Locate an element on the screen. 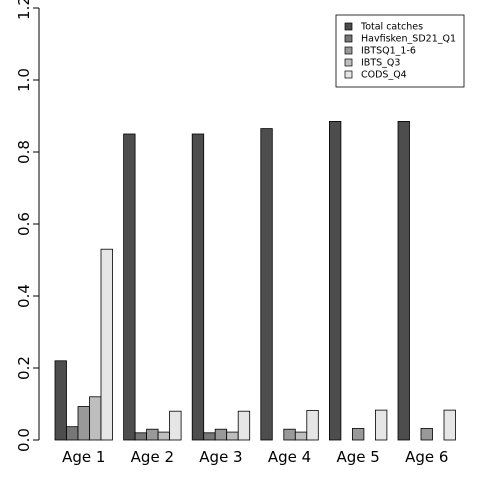 The width and height of the screenshot is (480, 480). legend-item: Havfisken_SD21_Q1 is located at coordinates (400, 39).